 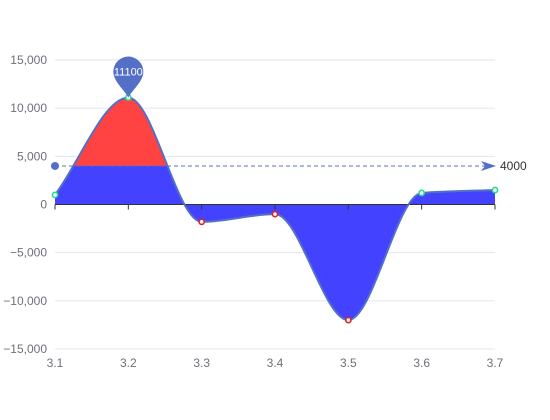 What do you see at coordinates (25, 301) in the screenshot?
I see `y-tick-label: −10,000` at bounding box center [25, 301].